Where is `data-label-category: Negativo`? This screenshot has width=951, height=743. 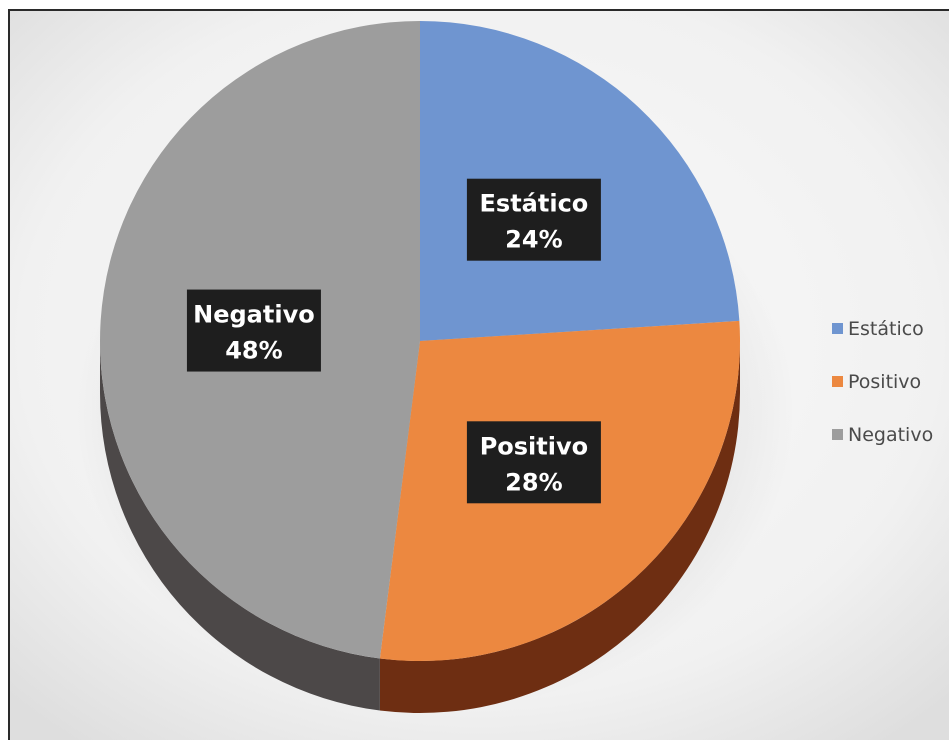
data-label-category: Negativo is located at coordinates (254, 315).